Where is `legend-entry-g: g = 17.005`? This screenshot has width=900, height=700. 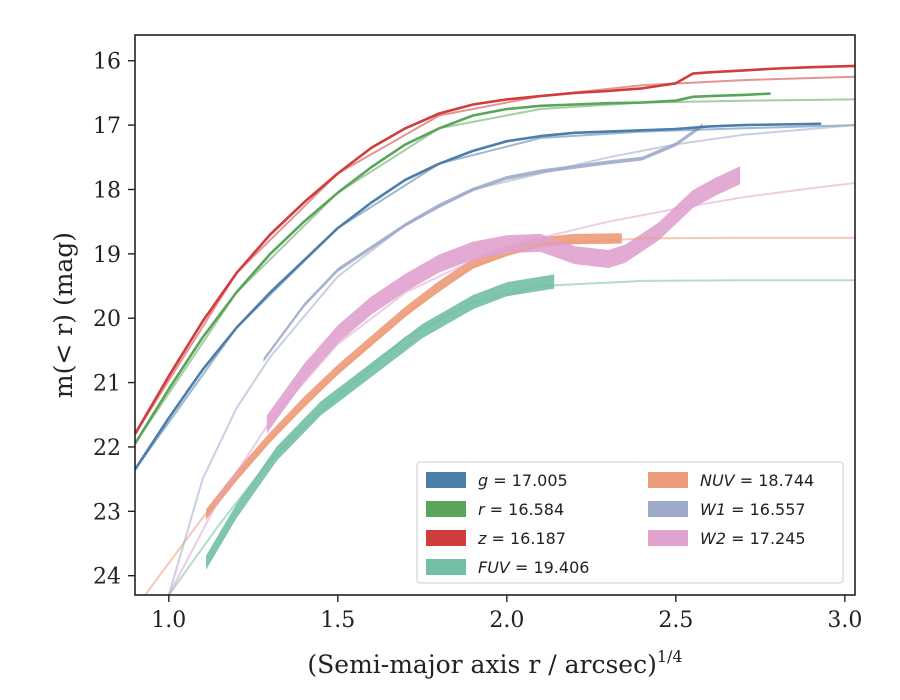
legend-entry-g: g = 17.005 is located at coordinates (523, 480).